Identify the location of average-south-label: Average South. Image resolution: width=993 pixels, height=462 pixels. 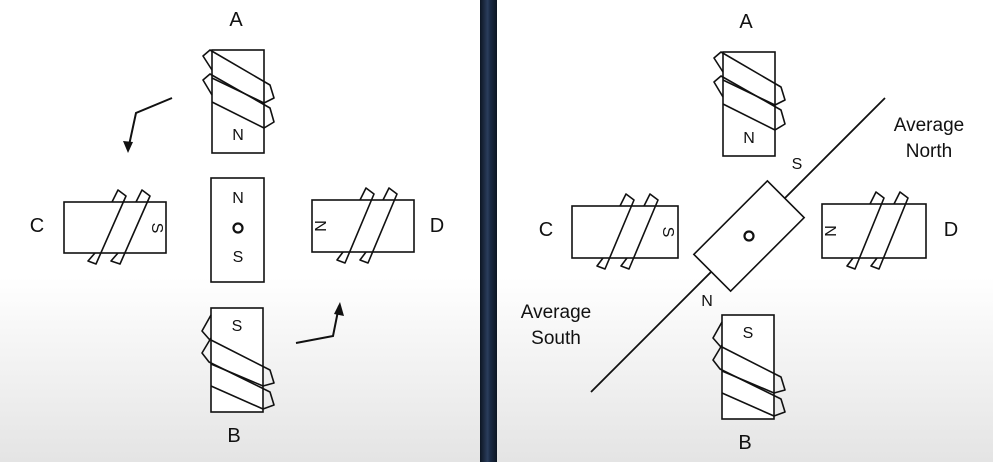
(556, 325).